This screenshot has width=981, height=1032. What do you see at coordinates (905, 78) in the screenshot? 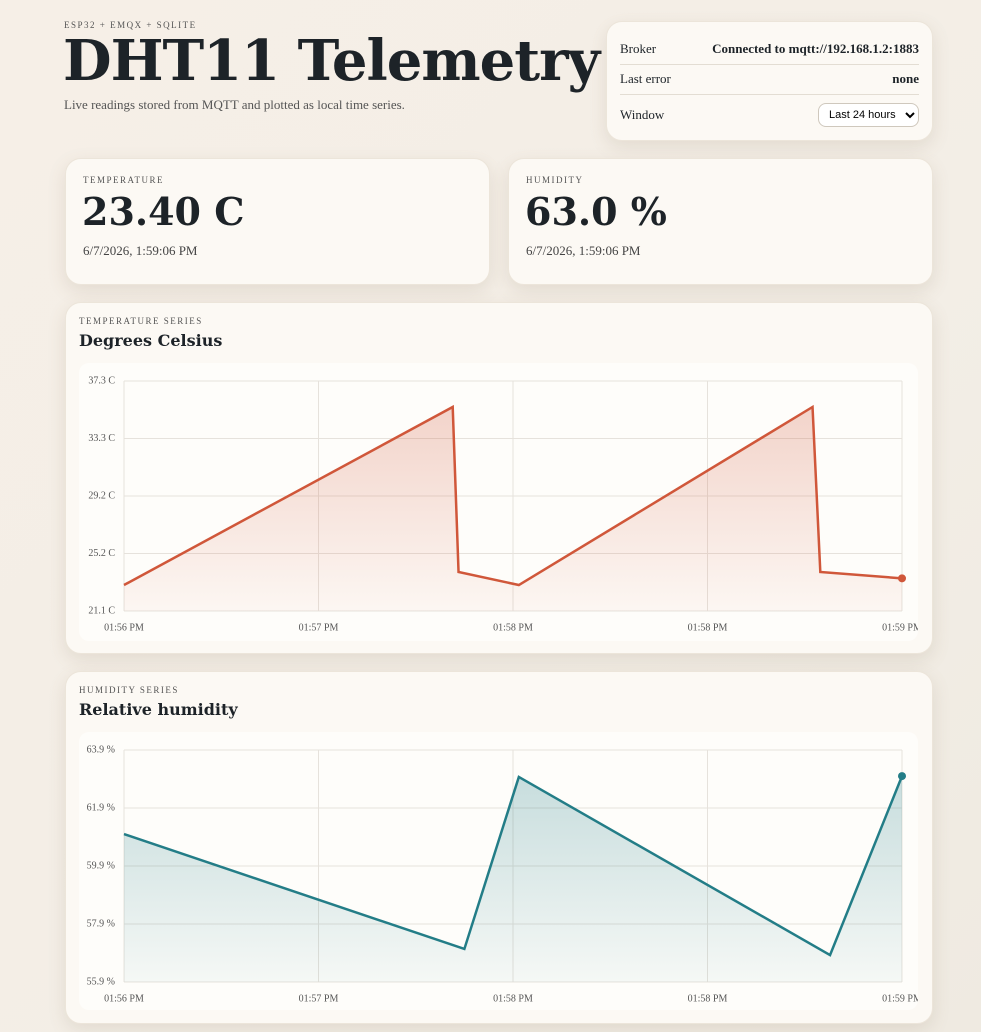
I see `status-value: none` at bounding box center [905, 78].